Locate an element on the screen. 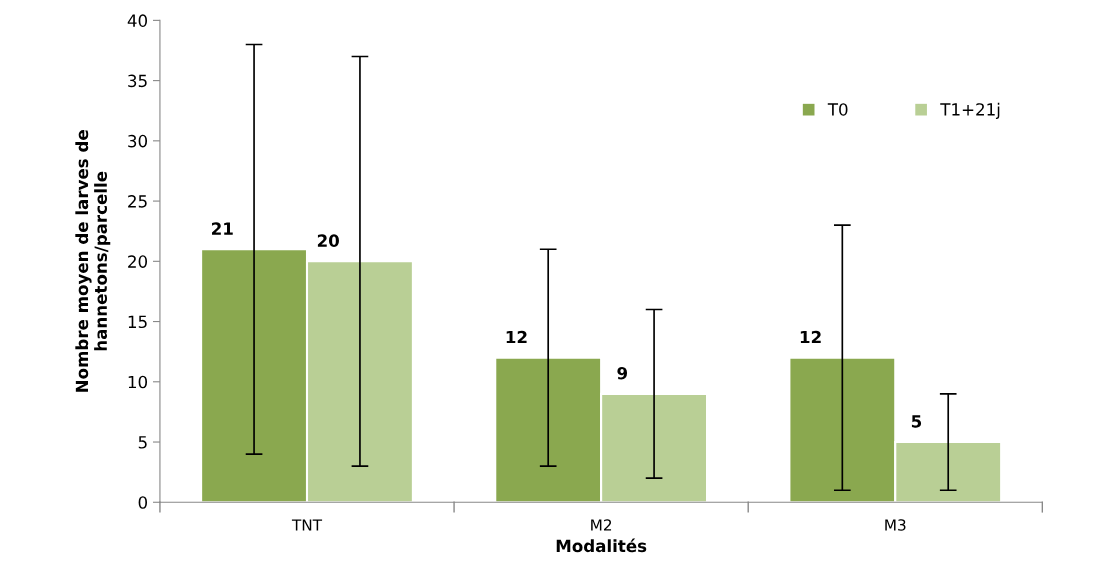  y-tick-label: 0 is located at coordinates (143, 502).